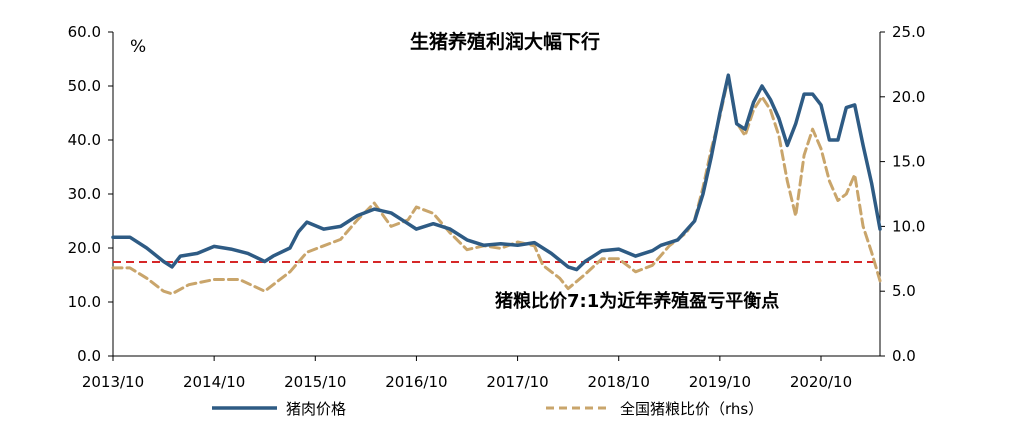 The width and height of the screenshot is (1025, 445). Describe the element at coordinates (821, 382) in the screenshot. I see `x-tick-label: 2020/10` at that location.